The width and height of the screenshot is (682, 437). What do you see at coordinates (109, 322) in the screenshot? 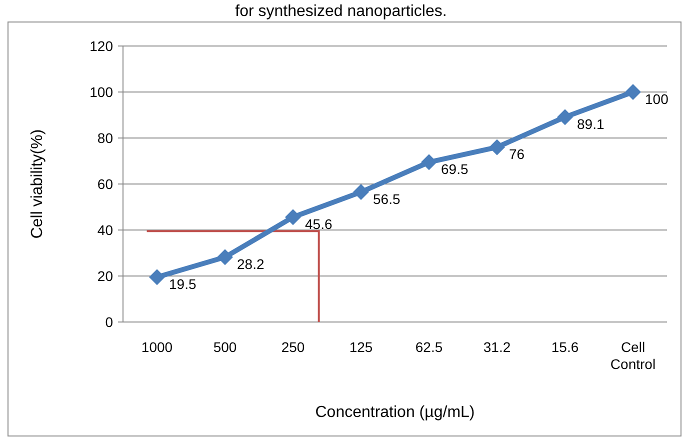
I see `y-tick-label: 0` at bounding box center [109, 322].